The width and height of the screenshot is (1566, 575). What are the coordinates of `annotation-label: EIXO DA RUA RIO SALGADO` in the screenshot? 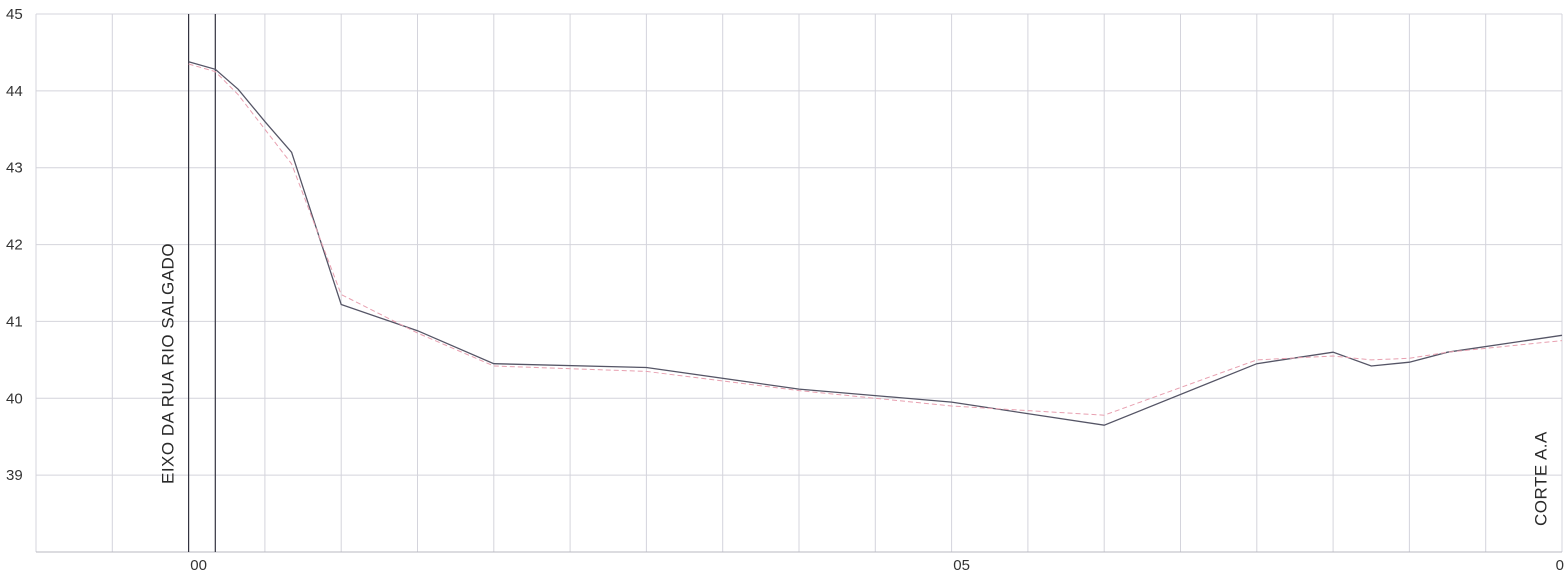 It's located at (167, 363).